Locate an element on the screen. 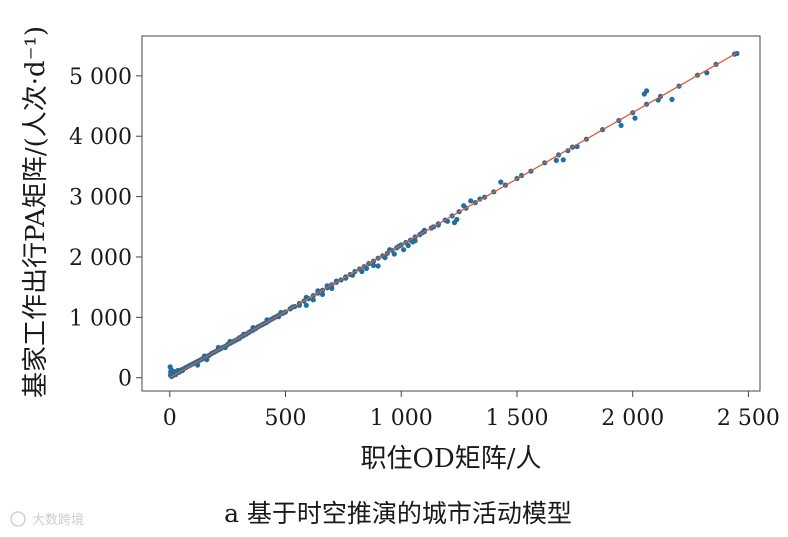 Image resolution: width=788 pixels, height=537 pixels. x-tick-label: 2 000 is located at coordinates (632, 418).